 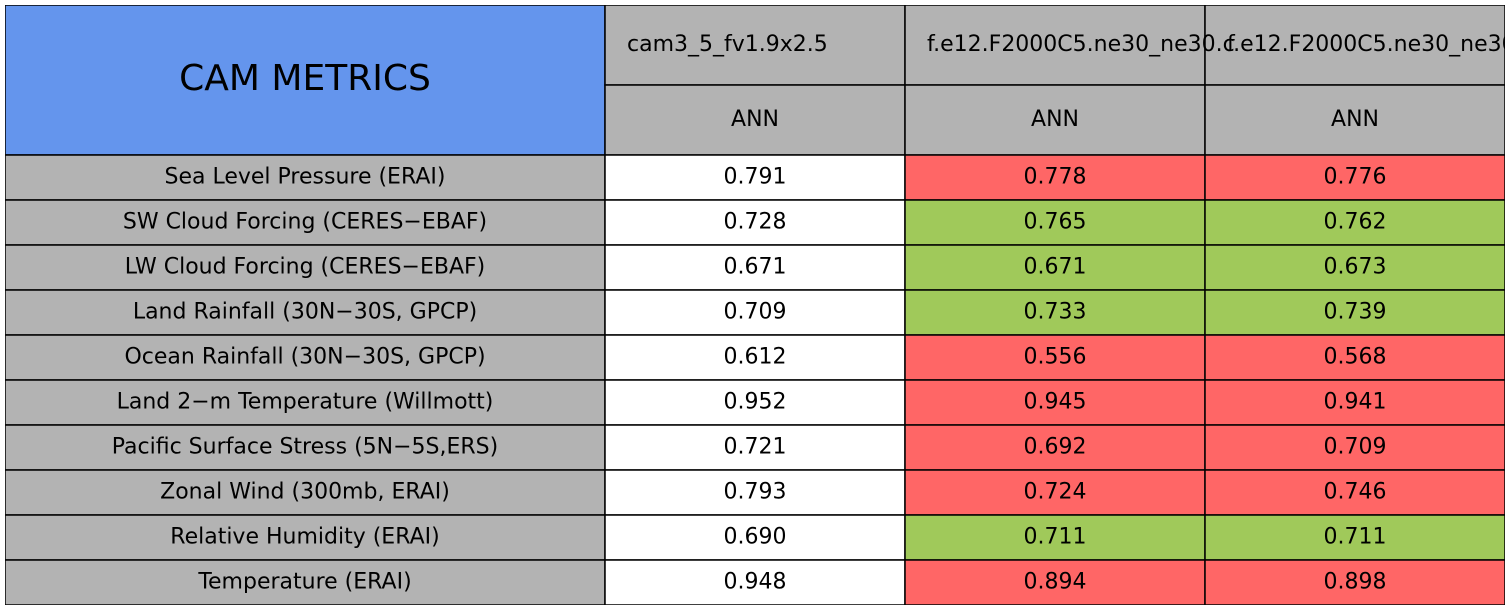 I want to click on cell-value: 0.568, so click(x=1355, y=357).